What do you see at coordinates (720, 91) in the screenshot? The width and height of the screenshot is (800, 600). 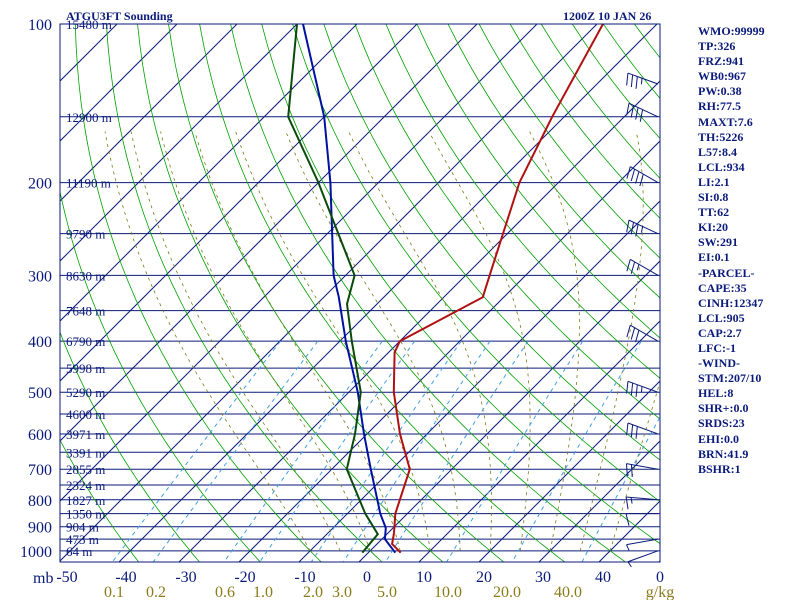 I see `stat-item: PW:0.38` at bounding box center [720, 91].